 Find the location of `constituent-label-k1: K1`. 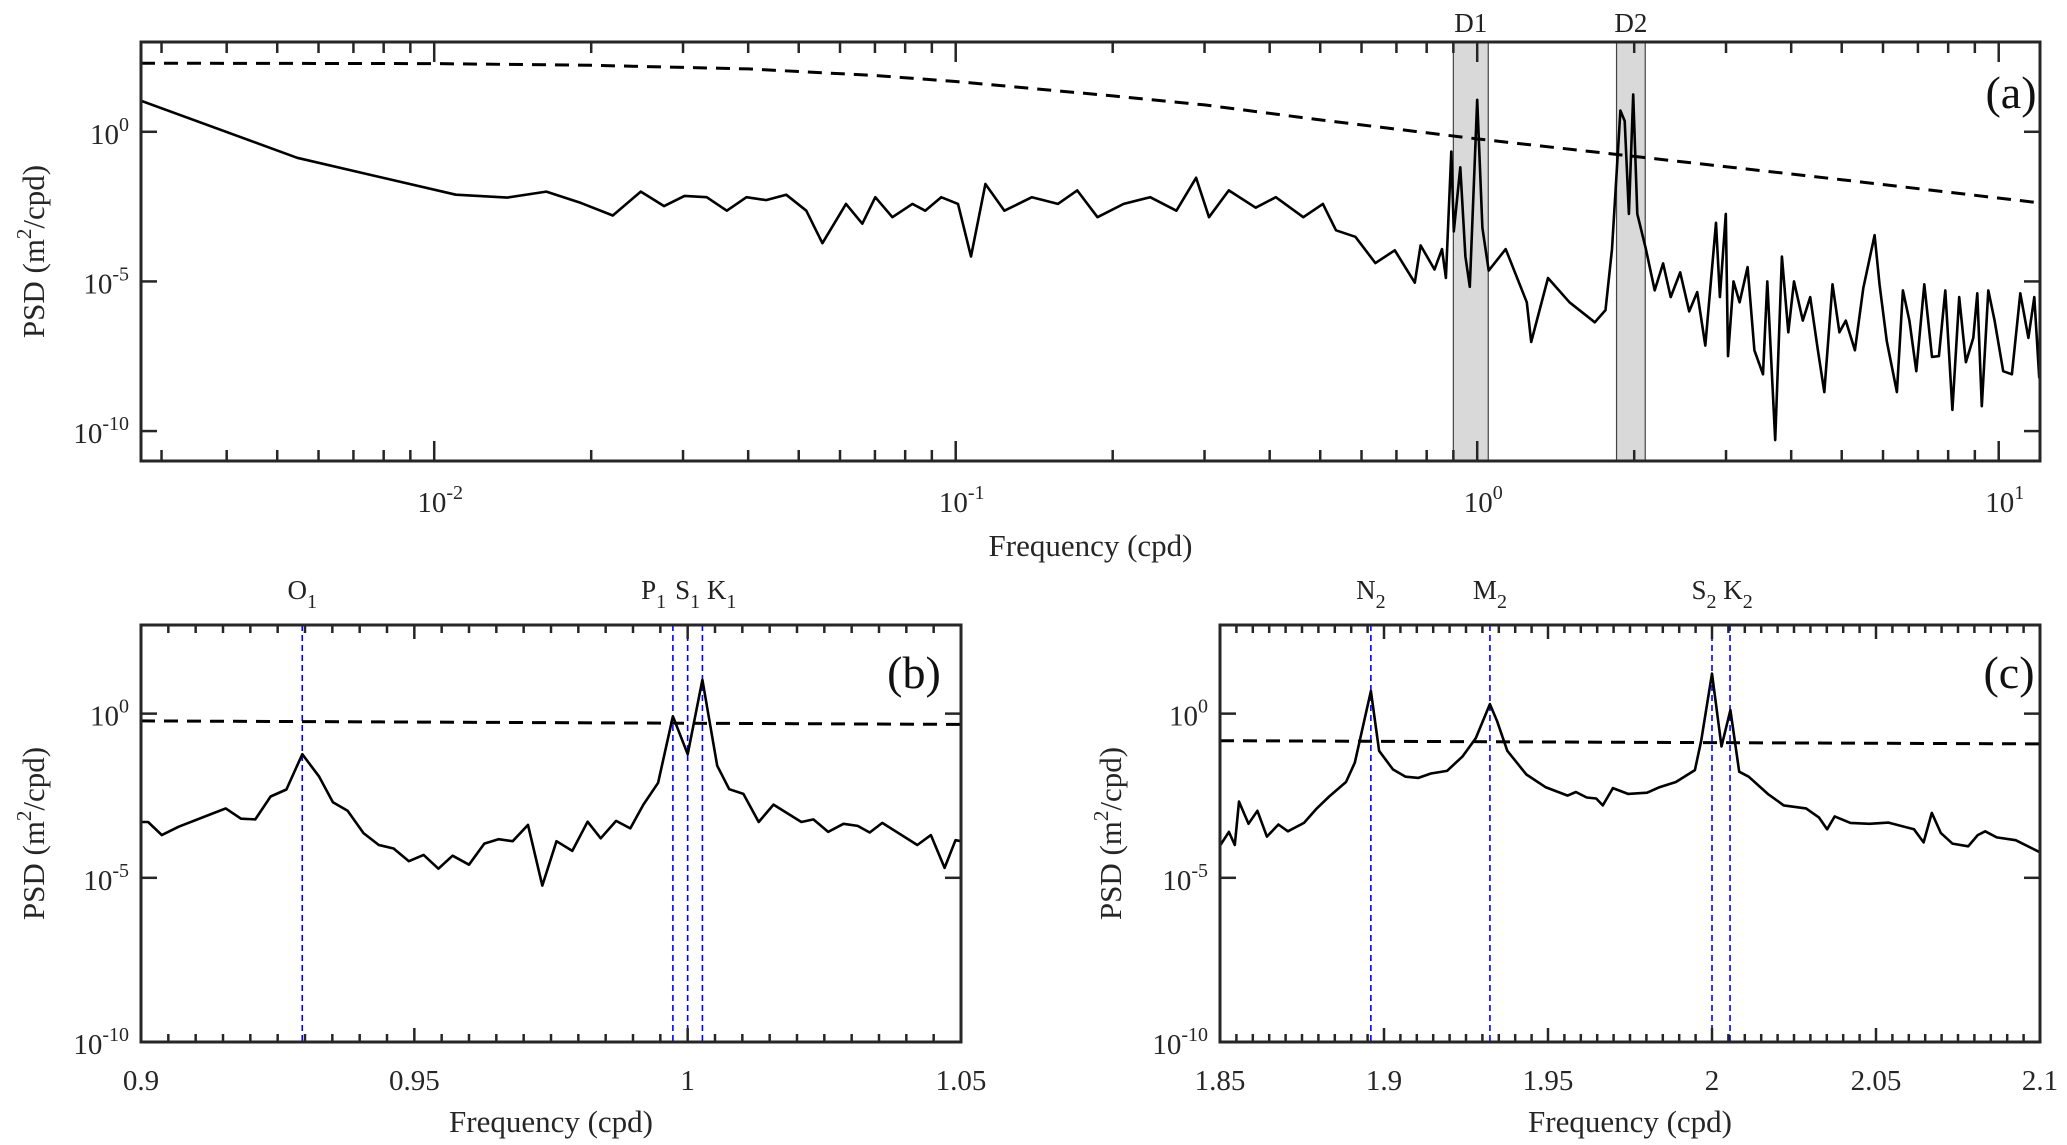

constituent-label-k1: K1 is located at coordinates (722, 594).